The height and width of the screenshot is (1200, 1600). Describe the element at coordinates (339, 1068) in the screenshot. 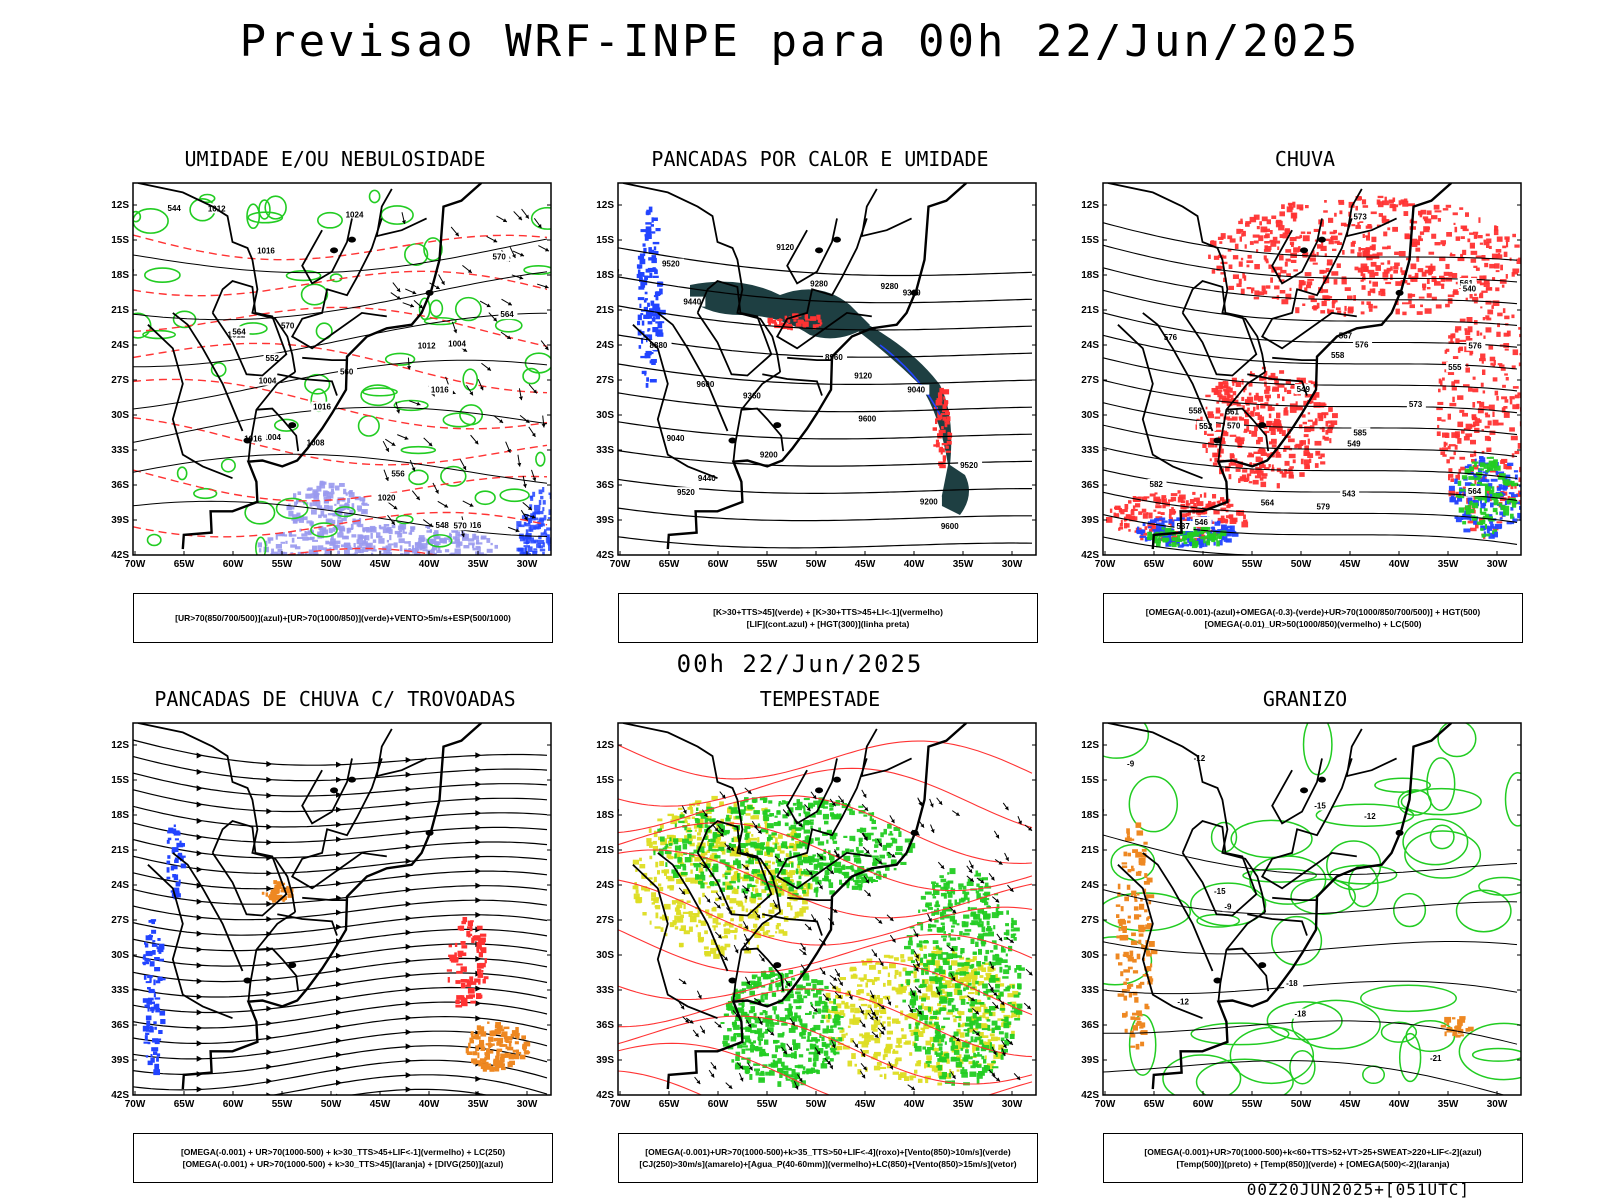

I see `flow-arrowhead` at that location.